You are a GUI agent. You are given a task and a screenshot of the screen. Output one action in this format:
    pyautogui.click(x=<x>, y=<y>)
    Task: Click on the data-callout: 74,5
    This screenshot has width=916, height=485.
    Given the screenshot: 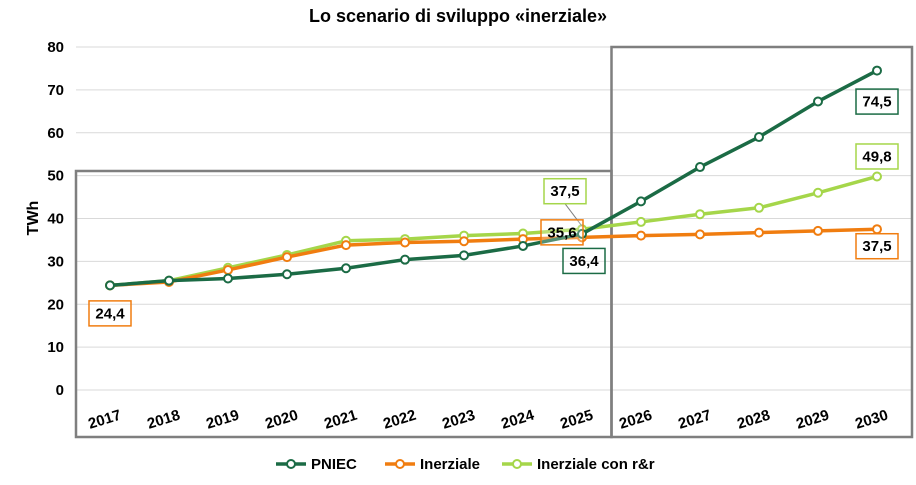 What is the action you would take?
    pyautogui.click(x=877, y=101)
    